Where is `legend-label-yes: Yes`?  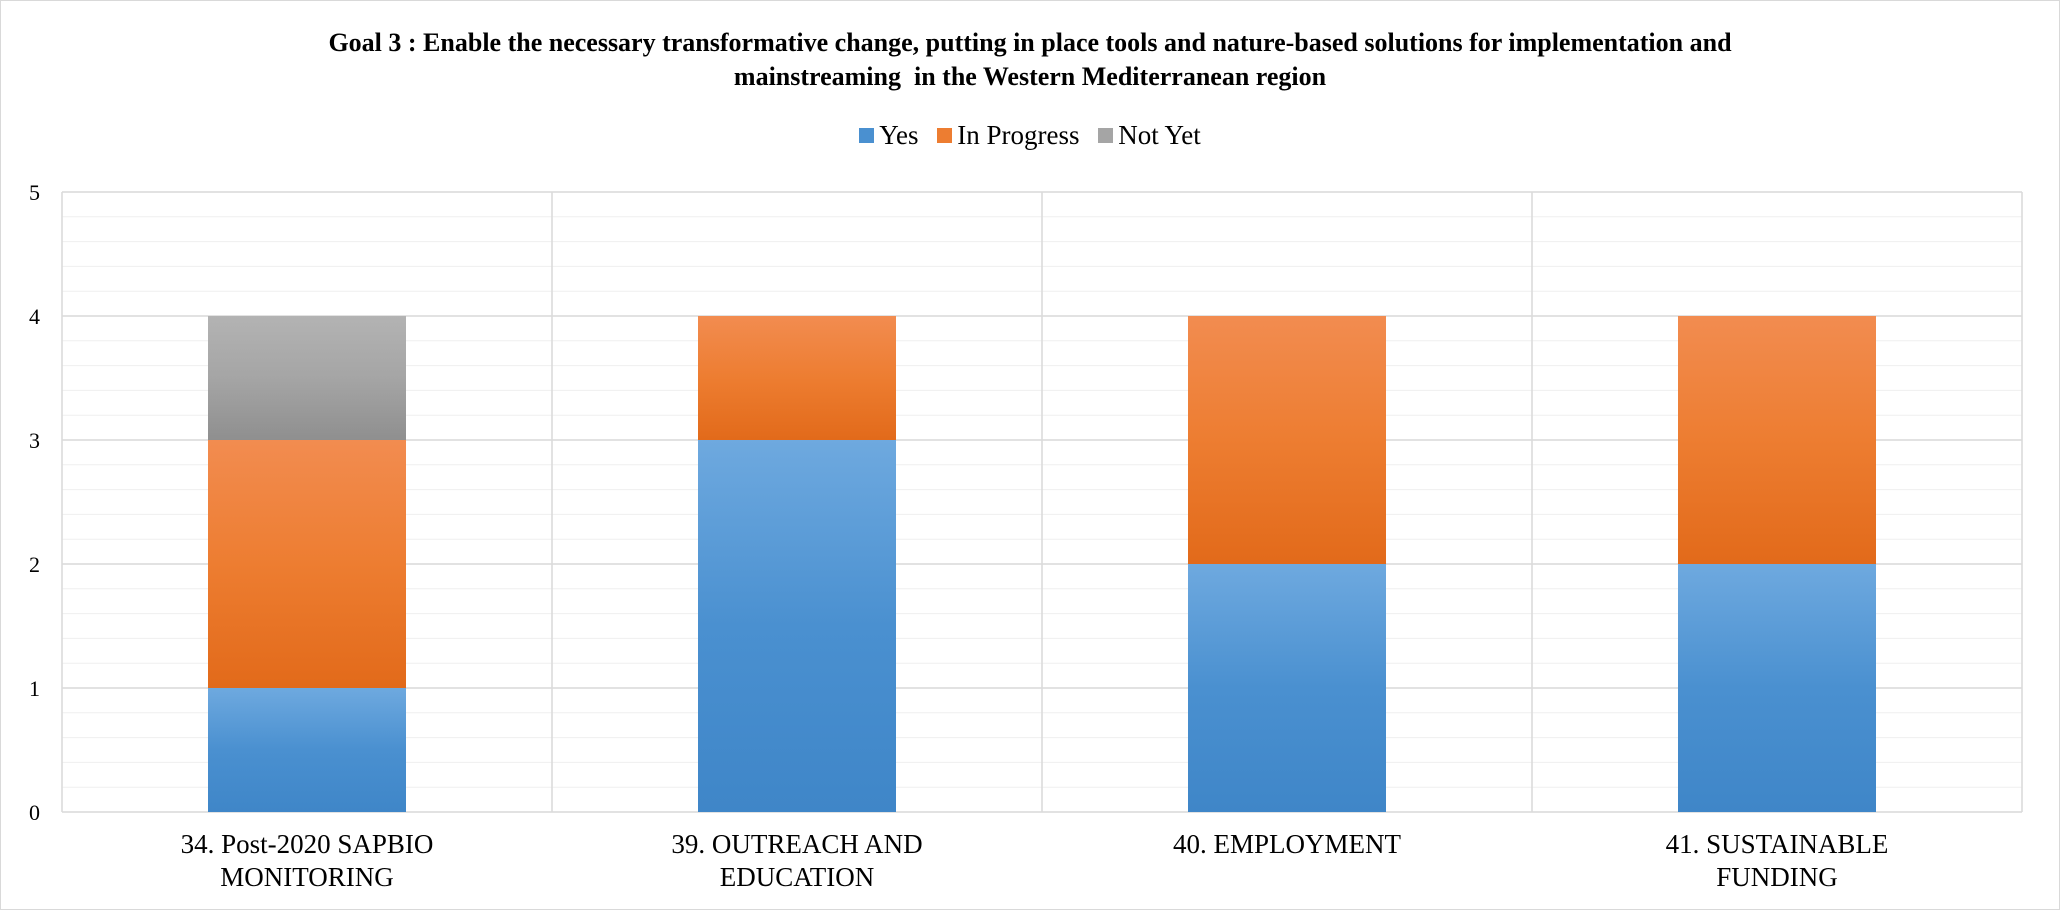 legend-label-yes: Yes is located at coordinates (899, 135).